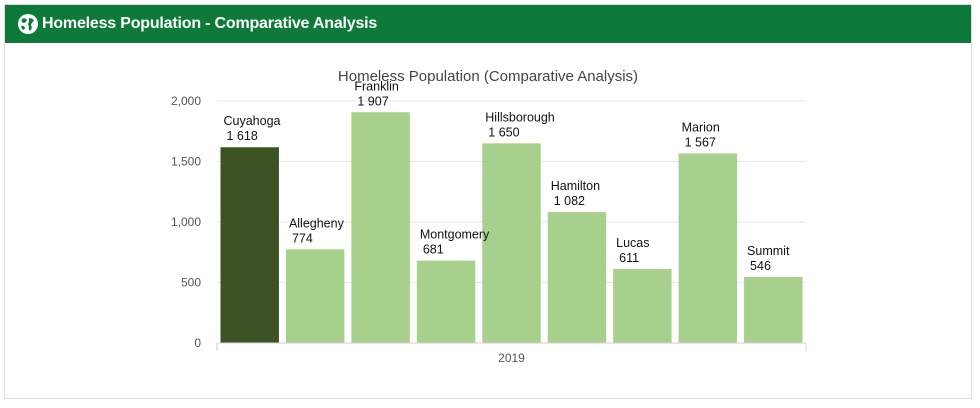 Image resolution: width=980 pixels, height=408 pixels. I want to click on bar-franklin, so click(380, 228).